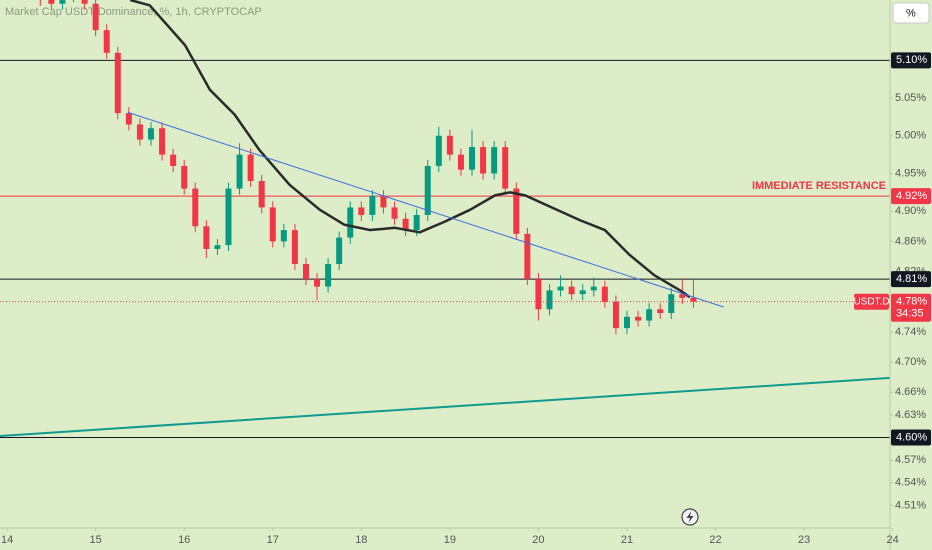 The width and height of the screenshot is (932, 550). I want to click on x-tick-label: 24, so click(893, 540).